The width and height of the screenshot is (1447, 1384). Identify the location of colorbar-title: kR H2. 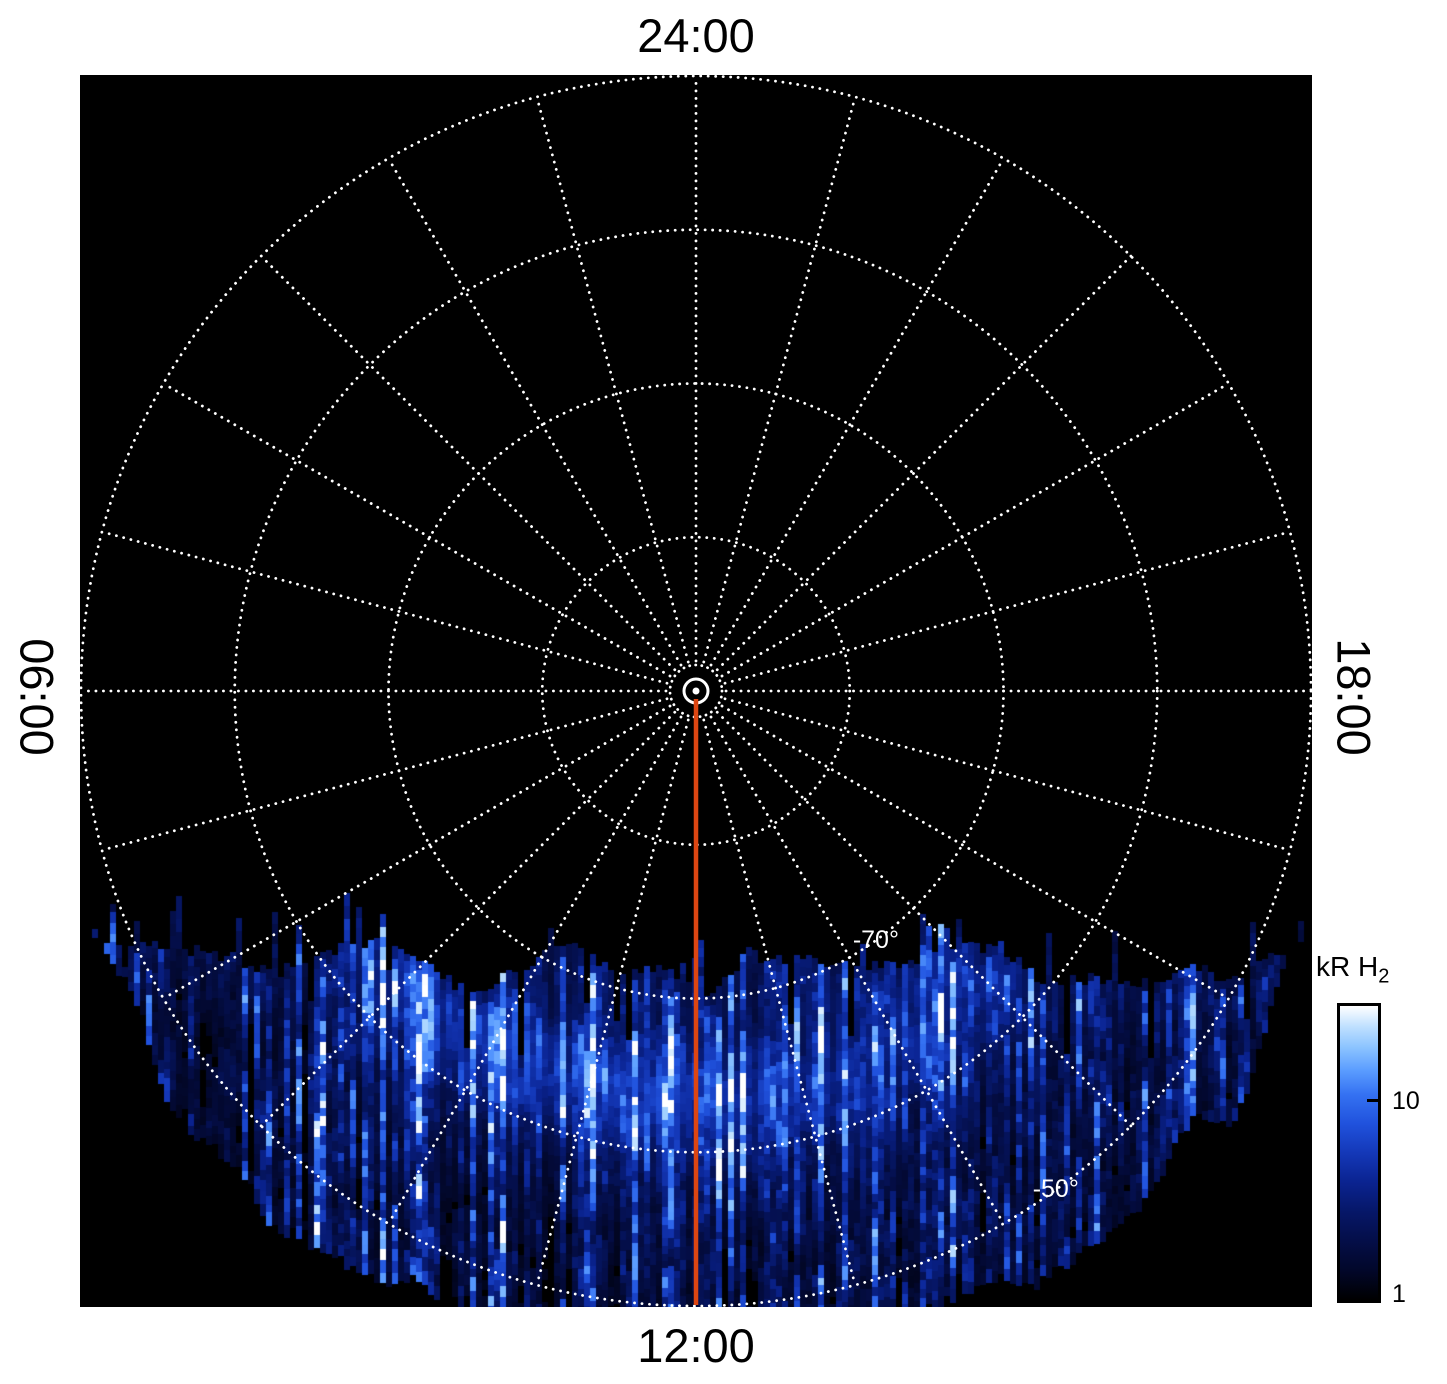
(1352, 970).